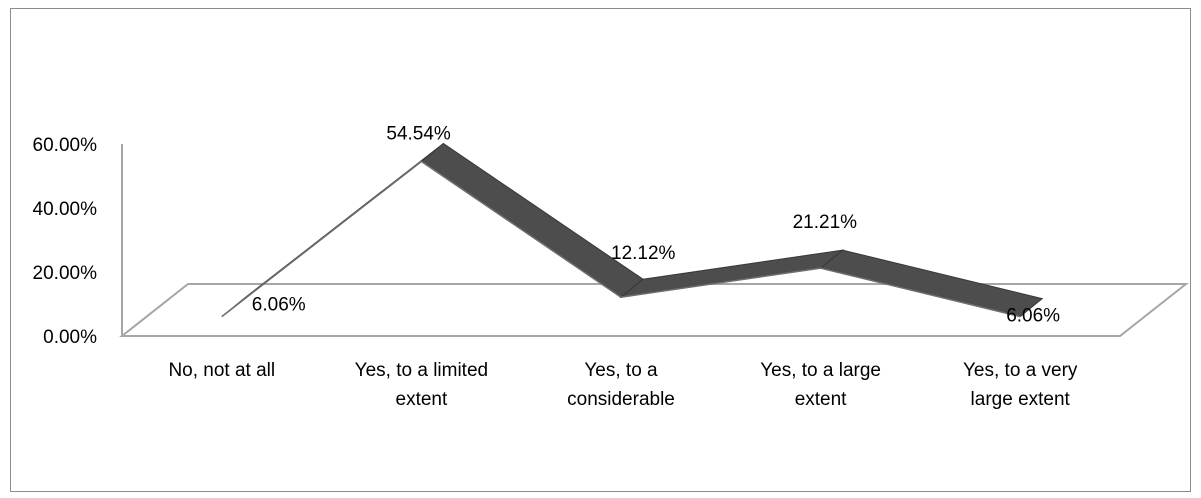  What do you see at coordinates (643, 253) in the screenshot?
I see `data-label: 12.12%` at bounding box center [643, 253].